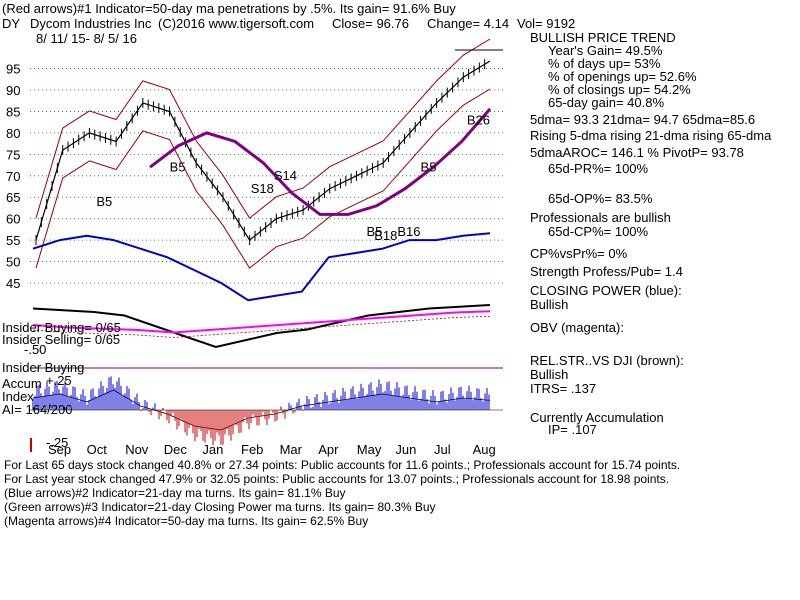 The height and width of the screenshot is (600, 800). What do you see at coordinates (579, 253) in the screenshot?
I see `cp-vs-pr: CP%vsPr%= 0%` at bounding box center [579, 253].